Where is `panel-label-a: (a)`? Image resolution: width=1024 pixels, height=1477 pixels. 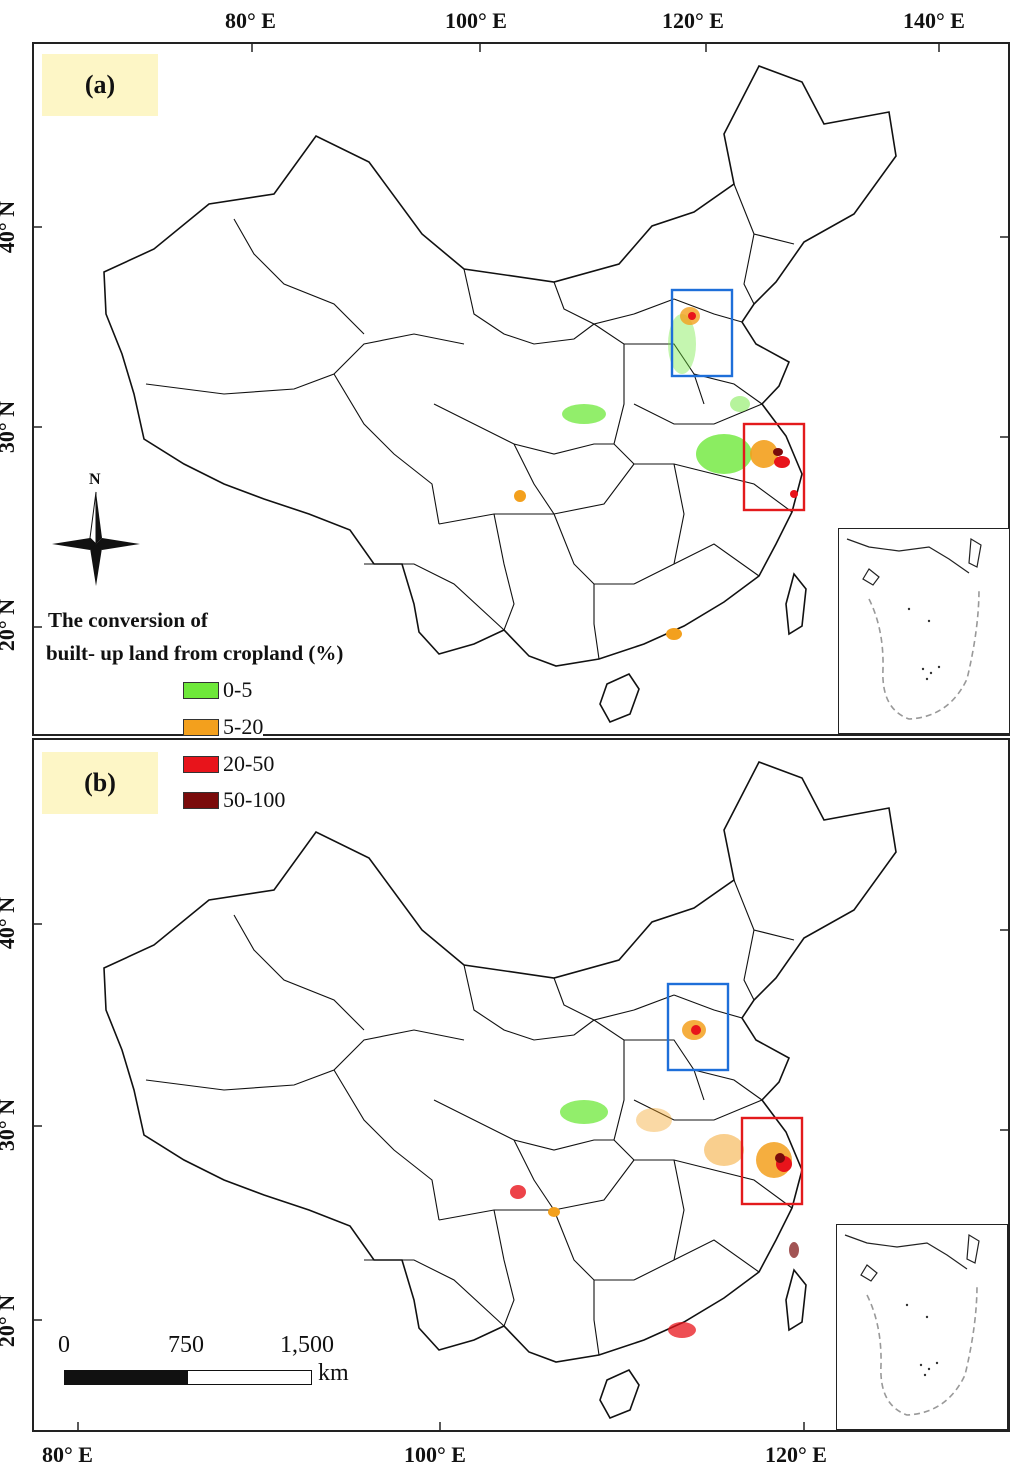
panel-label-a: (a) is located at coordinates (100, 85).